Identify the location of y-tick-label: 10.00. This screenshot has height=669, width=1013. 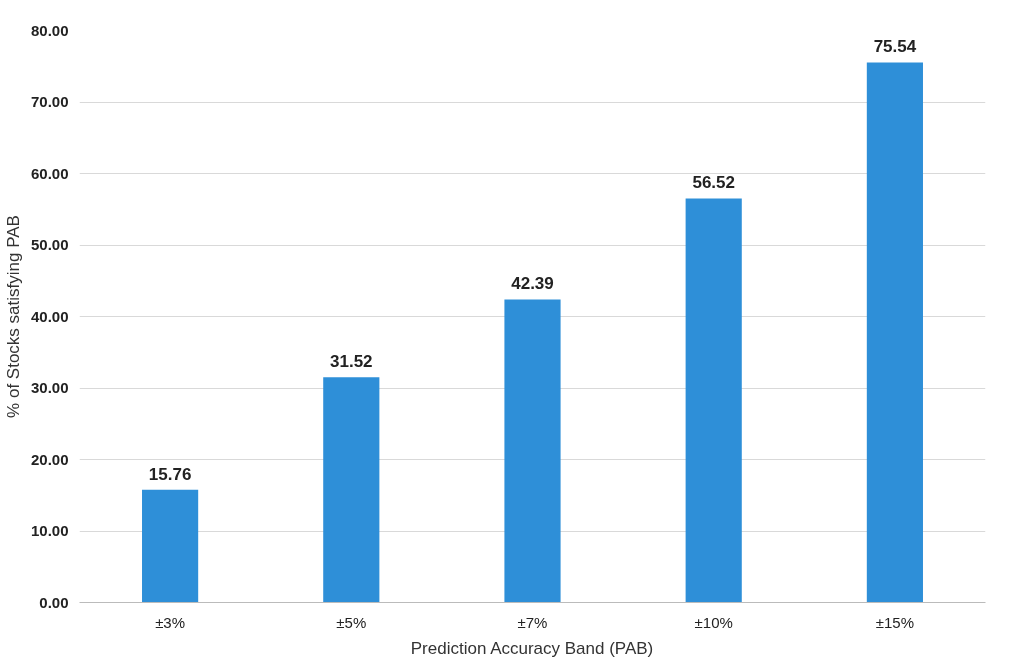
(49, 530).